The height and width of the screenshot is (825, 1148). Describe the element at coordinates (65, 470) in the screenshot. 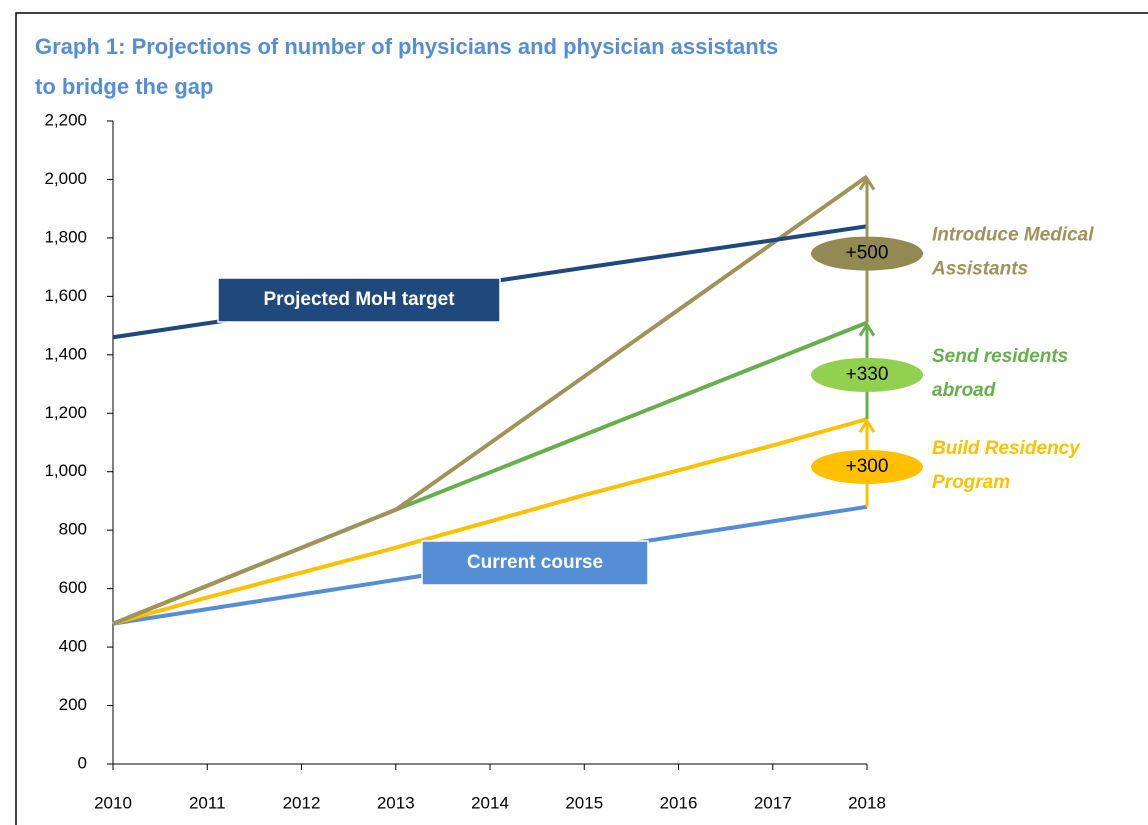

I see `y-tick-label: 1,000` at that location.